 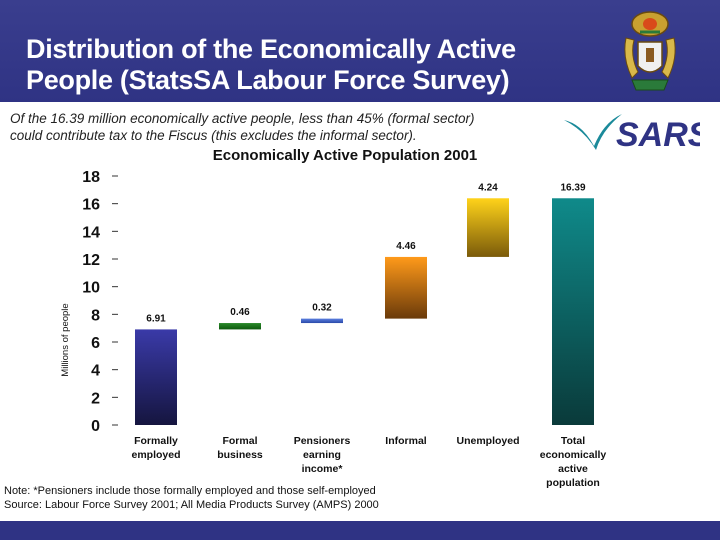 What do you see at coordinates (240, 312) in the screenshot?
I see `value-label-1: 0.46` at bounding box center [240, 312].